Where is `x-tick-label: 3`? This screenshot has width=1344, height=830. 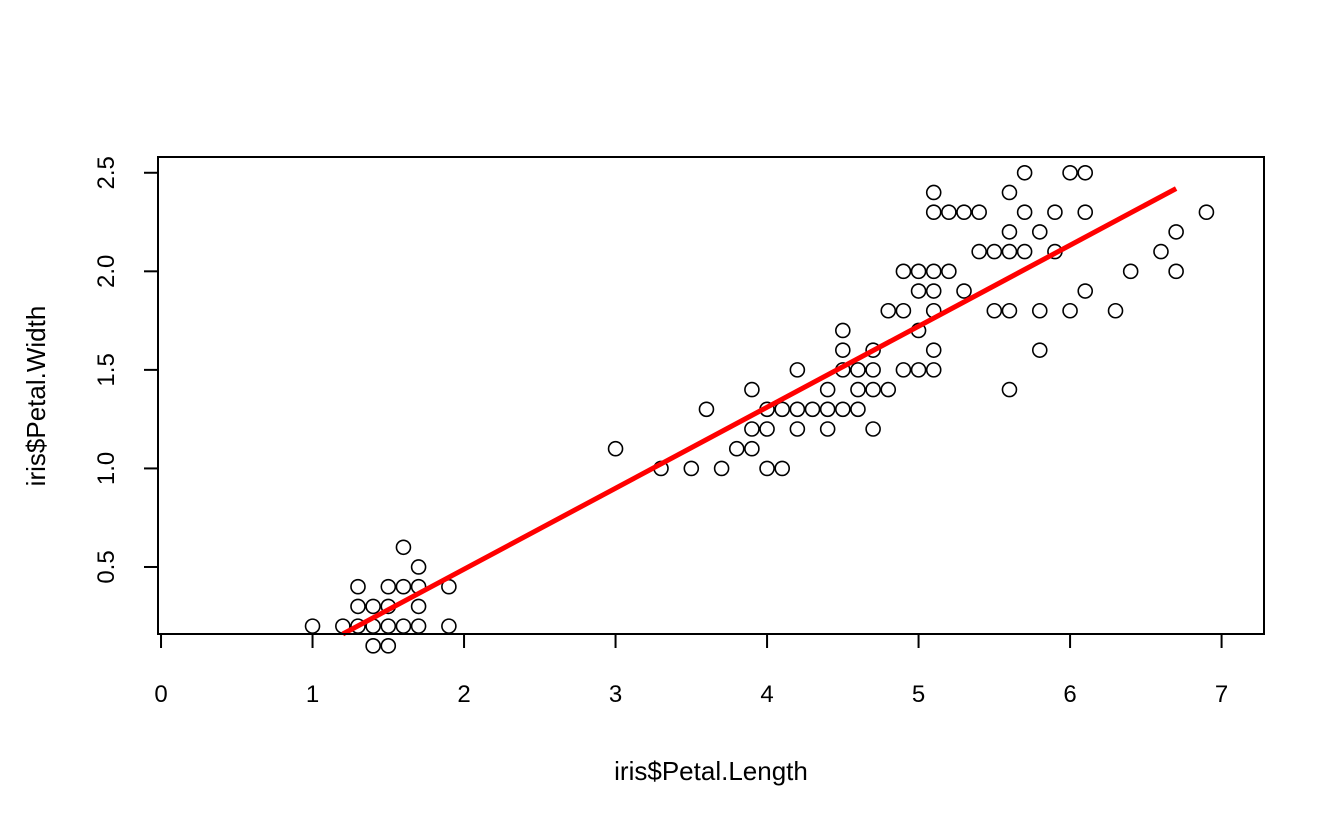 x-tick-label: 3 is located at coordinates (615, 694).